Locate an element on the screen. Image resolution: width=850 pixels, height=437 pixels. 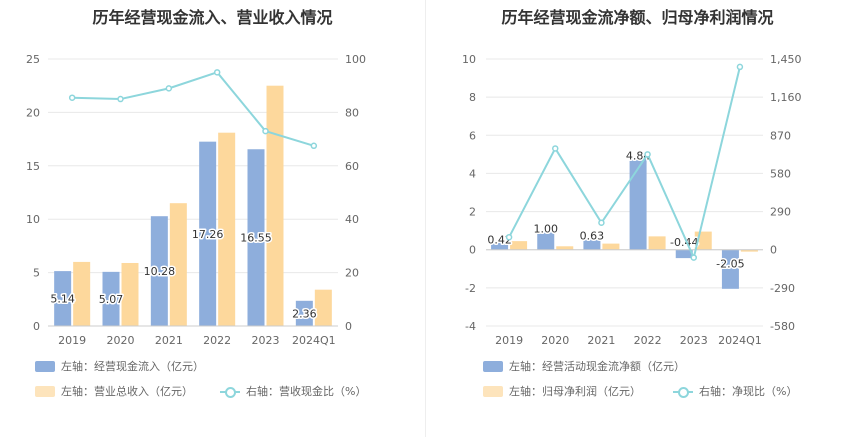
y-right-tick-label: 580 is located at coordinates (780, 173).